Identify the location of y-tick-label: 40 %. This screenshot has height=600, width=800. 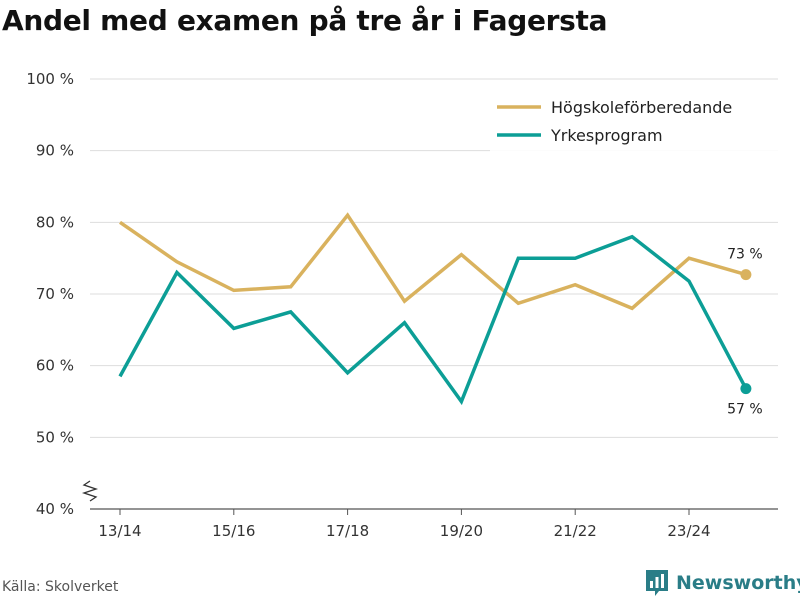
(55, 509).